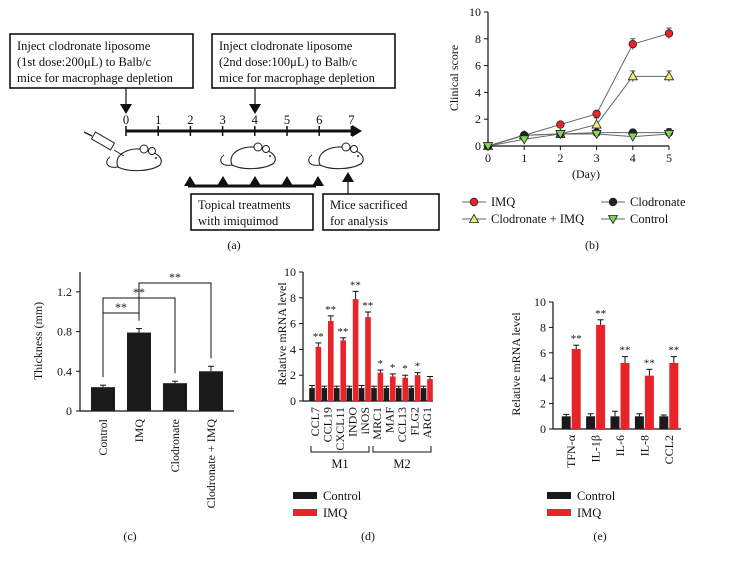 Image resolution: width=730 pixels, height=564 pixels. What do you see at coordinates (596, 496) in the screenshot?
I see `e-legend-label: Control` at bounding box center [596, 496].